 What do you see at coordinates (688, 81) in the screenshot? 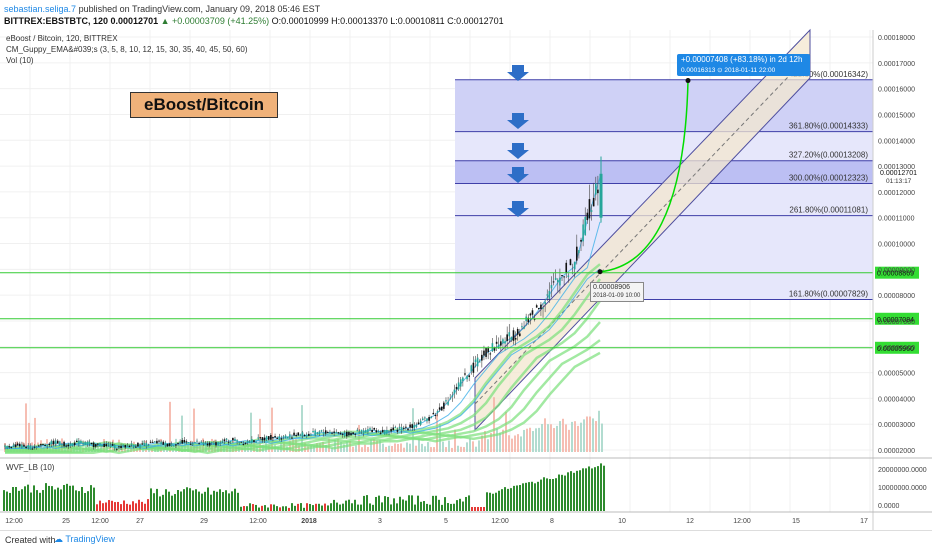
I see `projection-end-dot` at bounding box center [688, 81].